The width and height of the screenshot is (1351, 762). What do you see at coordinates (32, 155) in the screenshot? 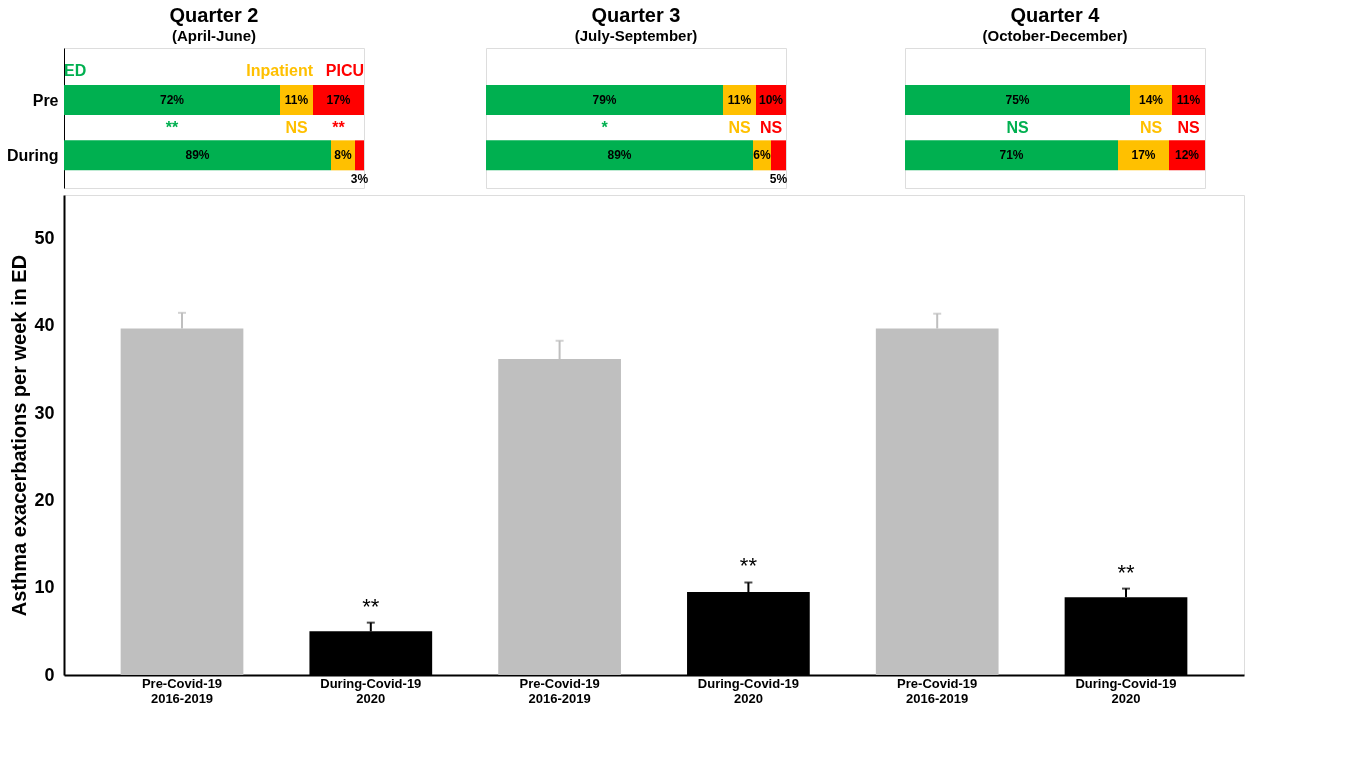
I see `y-tick-label: During` at bounding box center [32, 155].